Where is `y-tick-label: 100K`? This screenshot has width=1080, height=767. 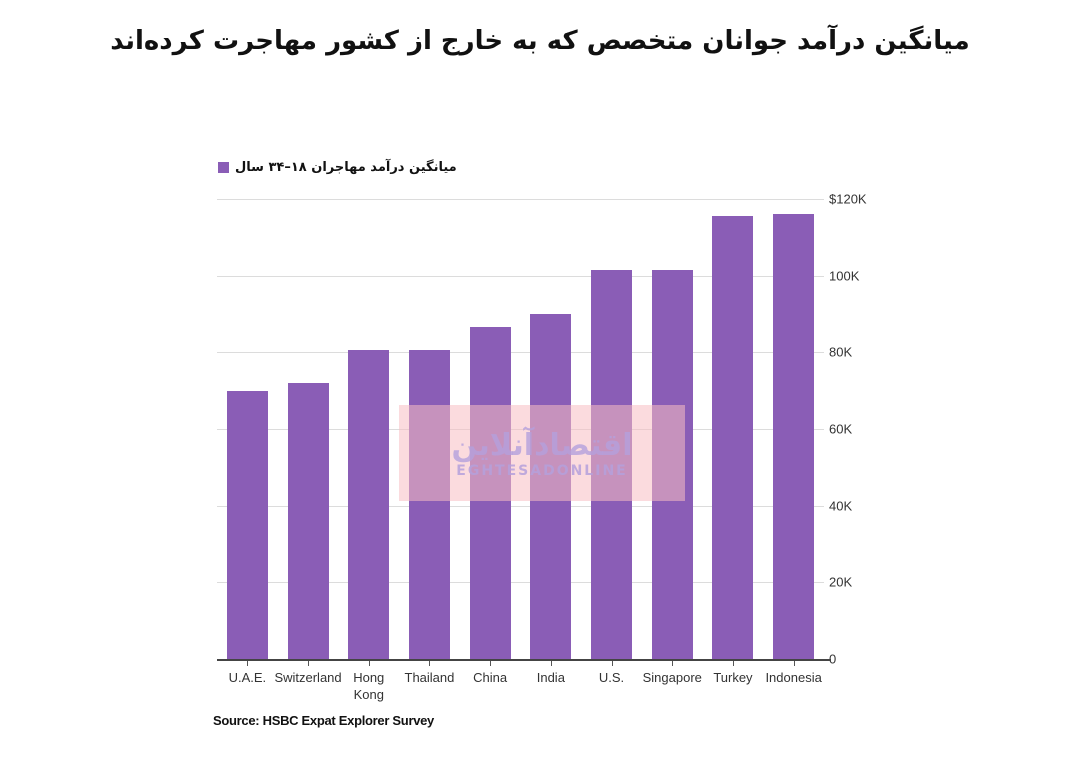
y-tick-label: 100K is located at coordinates (844, 276).